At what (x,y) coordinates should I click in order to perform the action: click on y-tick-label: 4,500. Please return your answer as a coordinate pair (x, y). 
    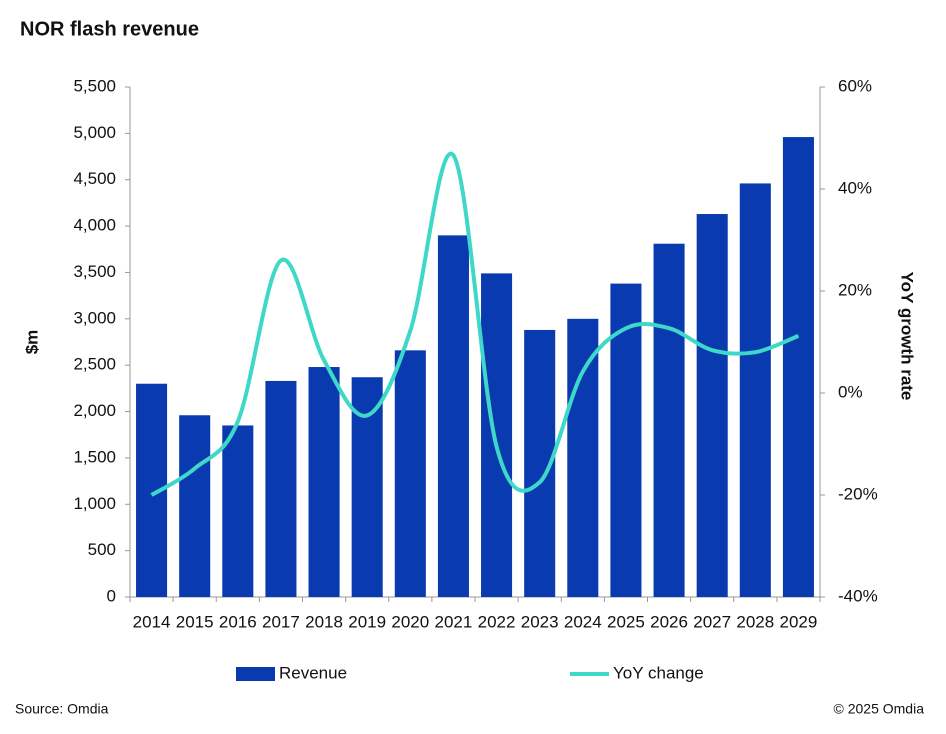
    Looking at the image, I should click on (94, 178).